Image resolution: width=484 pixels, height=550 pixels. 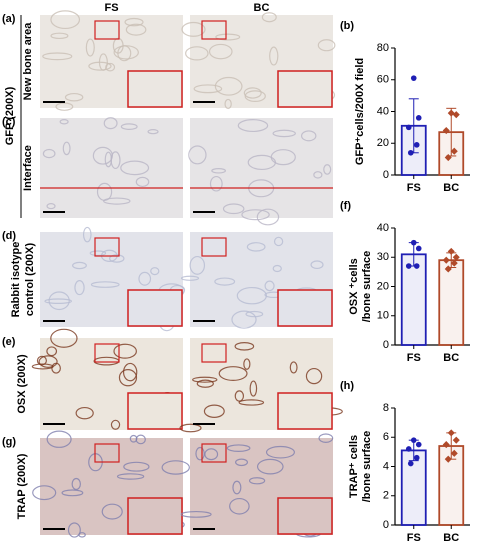 What do you see at coordinates (386, 408) in the screenshot?
I see `y-tick-label: 8` at bounding box center [386, 408].